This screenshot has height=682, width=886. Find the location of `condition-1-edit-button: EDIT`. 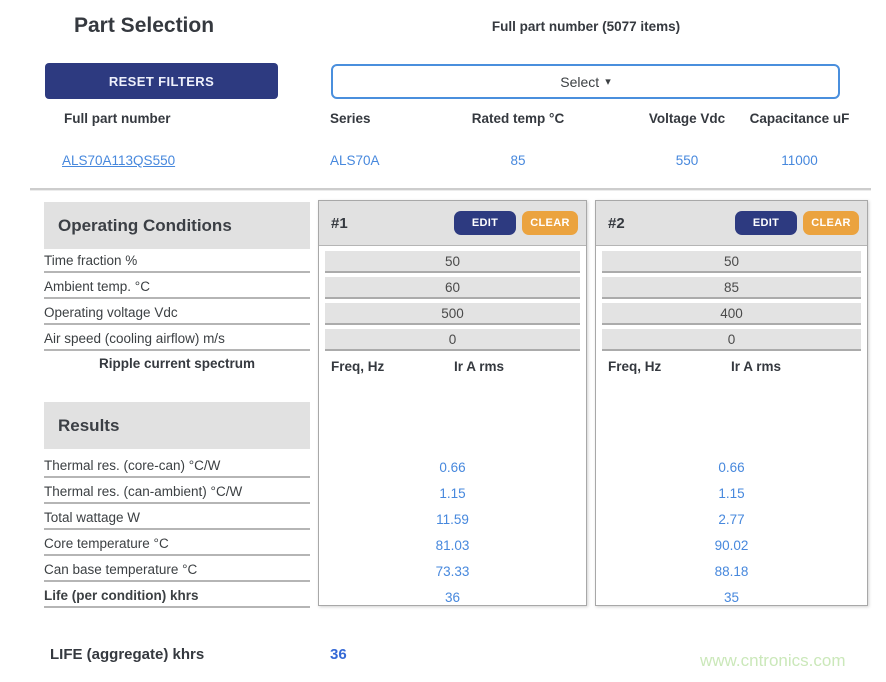

condition-1-edit-button: EDIT is located at coordinates (485, 223).